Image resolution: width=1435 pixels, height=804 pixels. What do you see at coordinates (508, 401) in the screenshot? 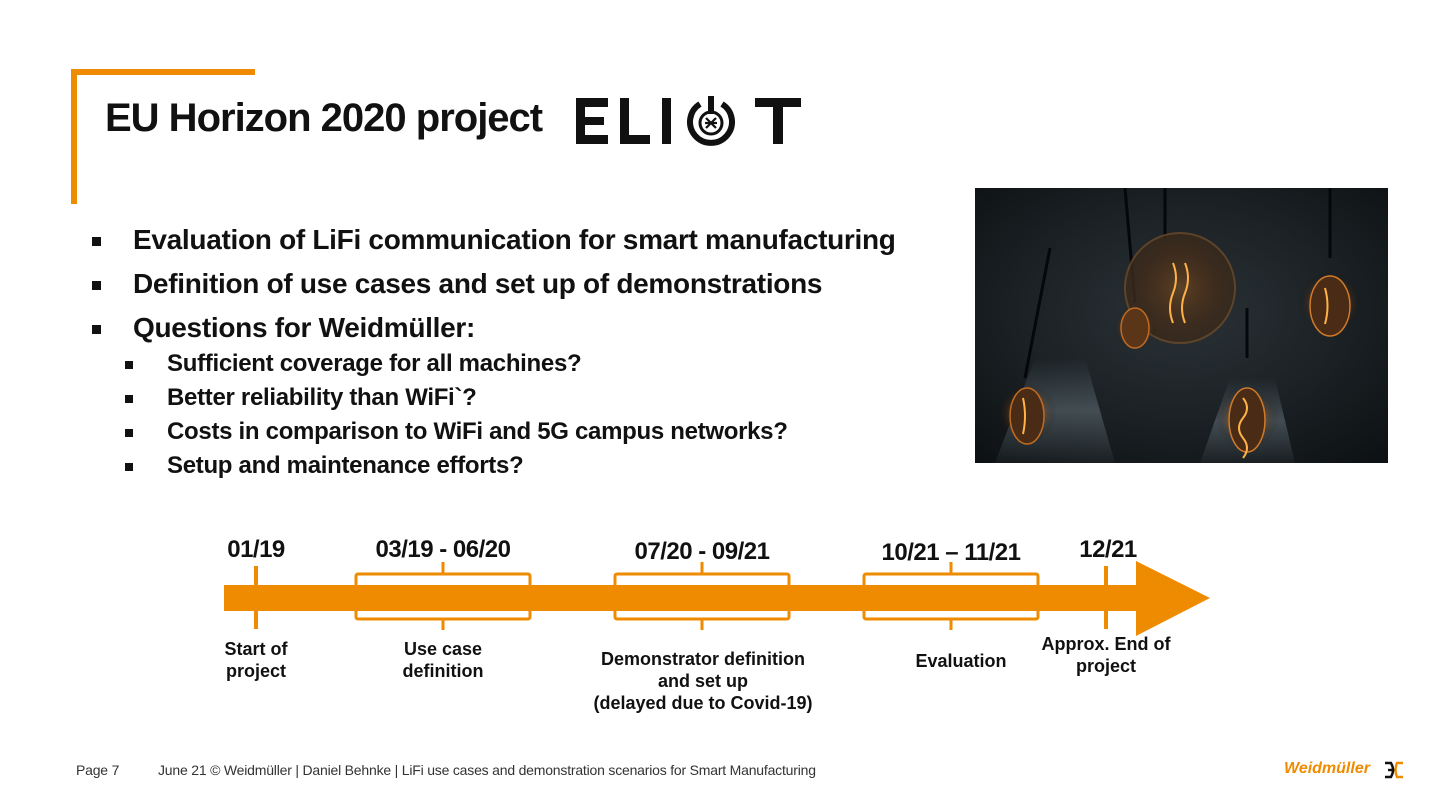
I see `sub-bullet-item: Better reliability than WiFi`?` at bounding box center [508, 401].